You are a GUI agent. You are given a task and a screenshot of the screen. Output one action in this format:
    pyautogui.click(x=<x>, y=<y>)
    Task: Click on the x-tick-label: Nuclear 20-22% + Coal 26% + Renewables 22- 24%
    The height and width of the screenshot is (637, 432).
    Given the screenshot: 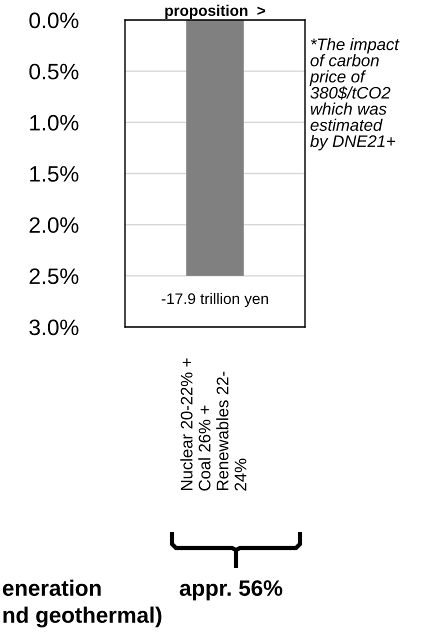 What is the action you would take?
    pyautogui.click(x=213, y=424)
    